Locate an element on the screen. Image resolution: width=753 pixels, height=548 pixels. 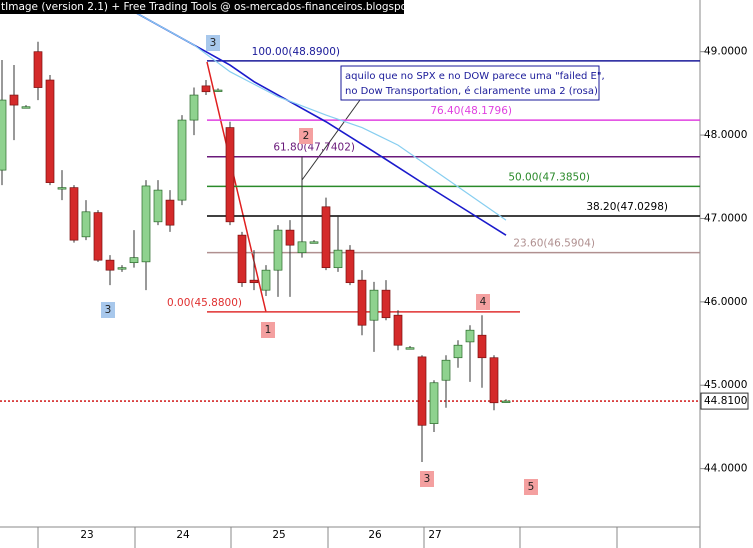
fib-label: 61.80(47.7402) is located at coordinates (314, 148).